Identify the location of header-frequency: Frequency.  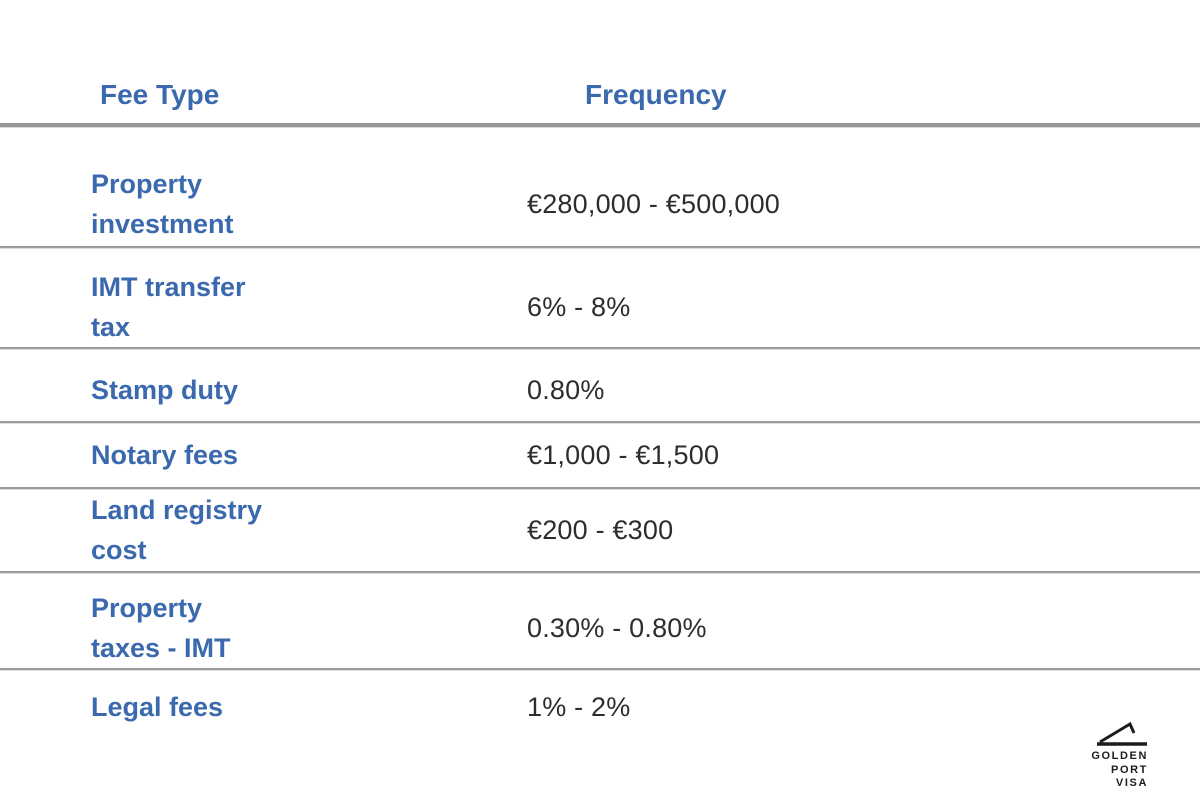
(656, 94).